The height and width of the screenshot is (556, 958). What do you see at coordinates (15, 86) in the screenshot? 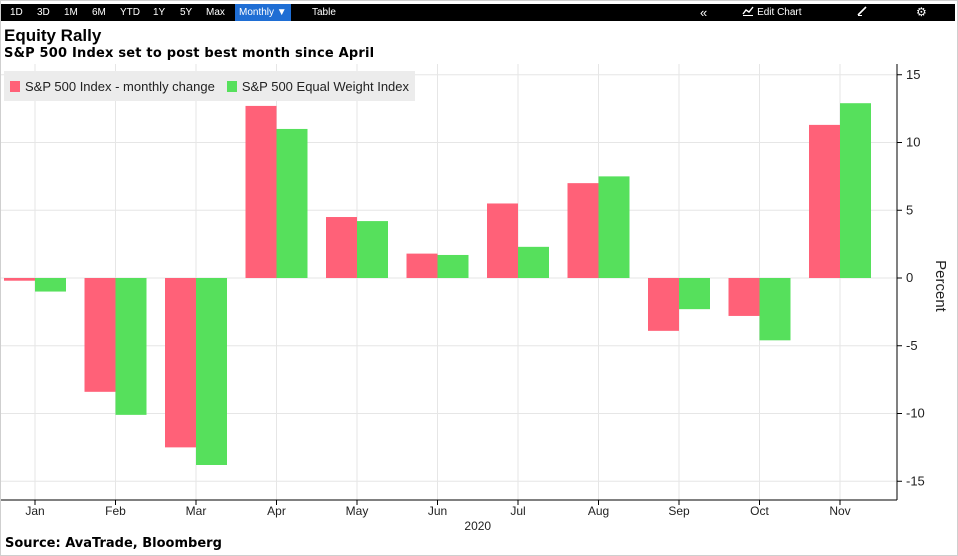
I see `legend-swatch-sp500` at bounding box center [15, 86].